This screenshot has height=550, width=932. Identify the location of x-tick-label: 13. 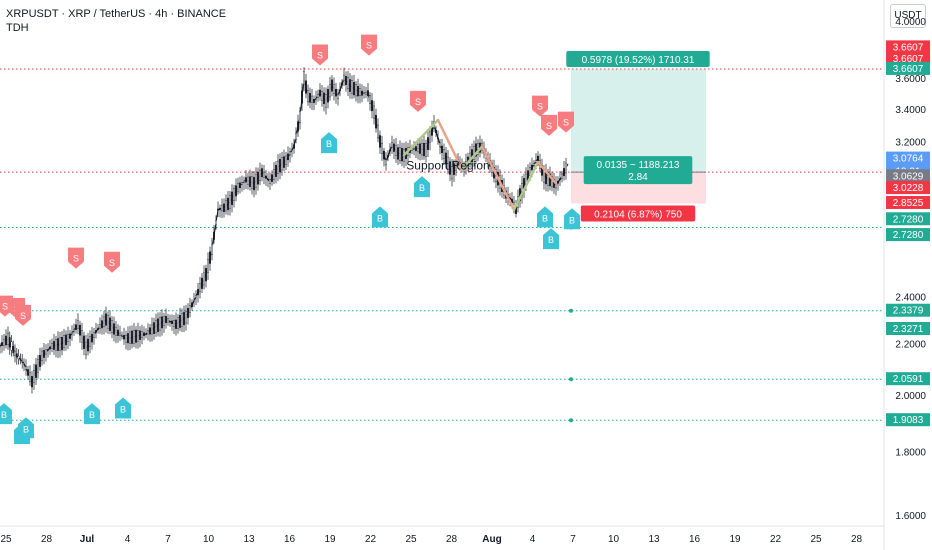
(654, 539).